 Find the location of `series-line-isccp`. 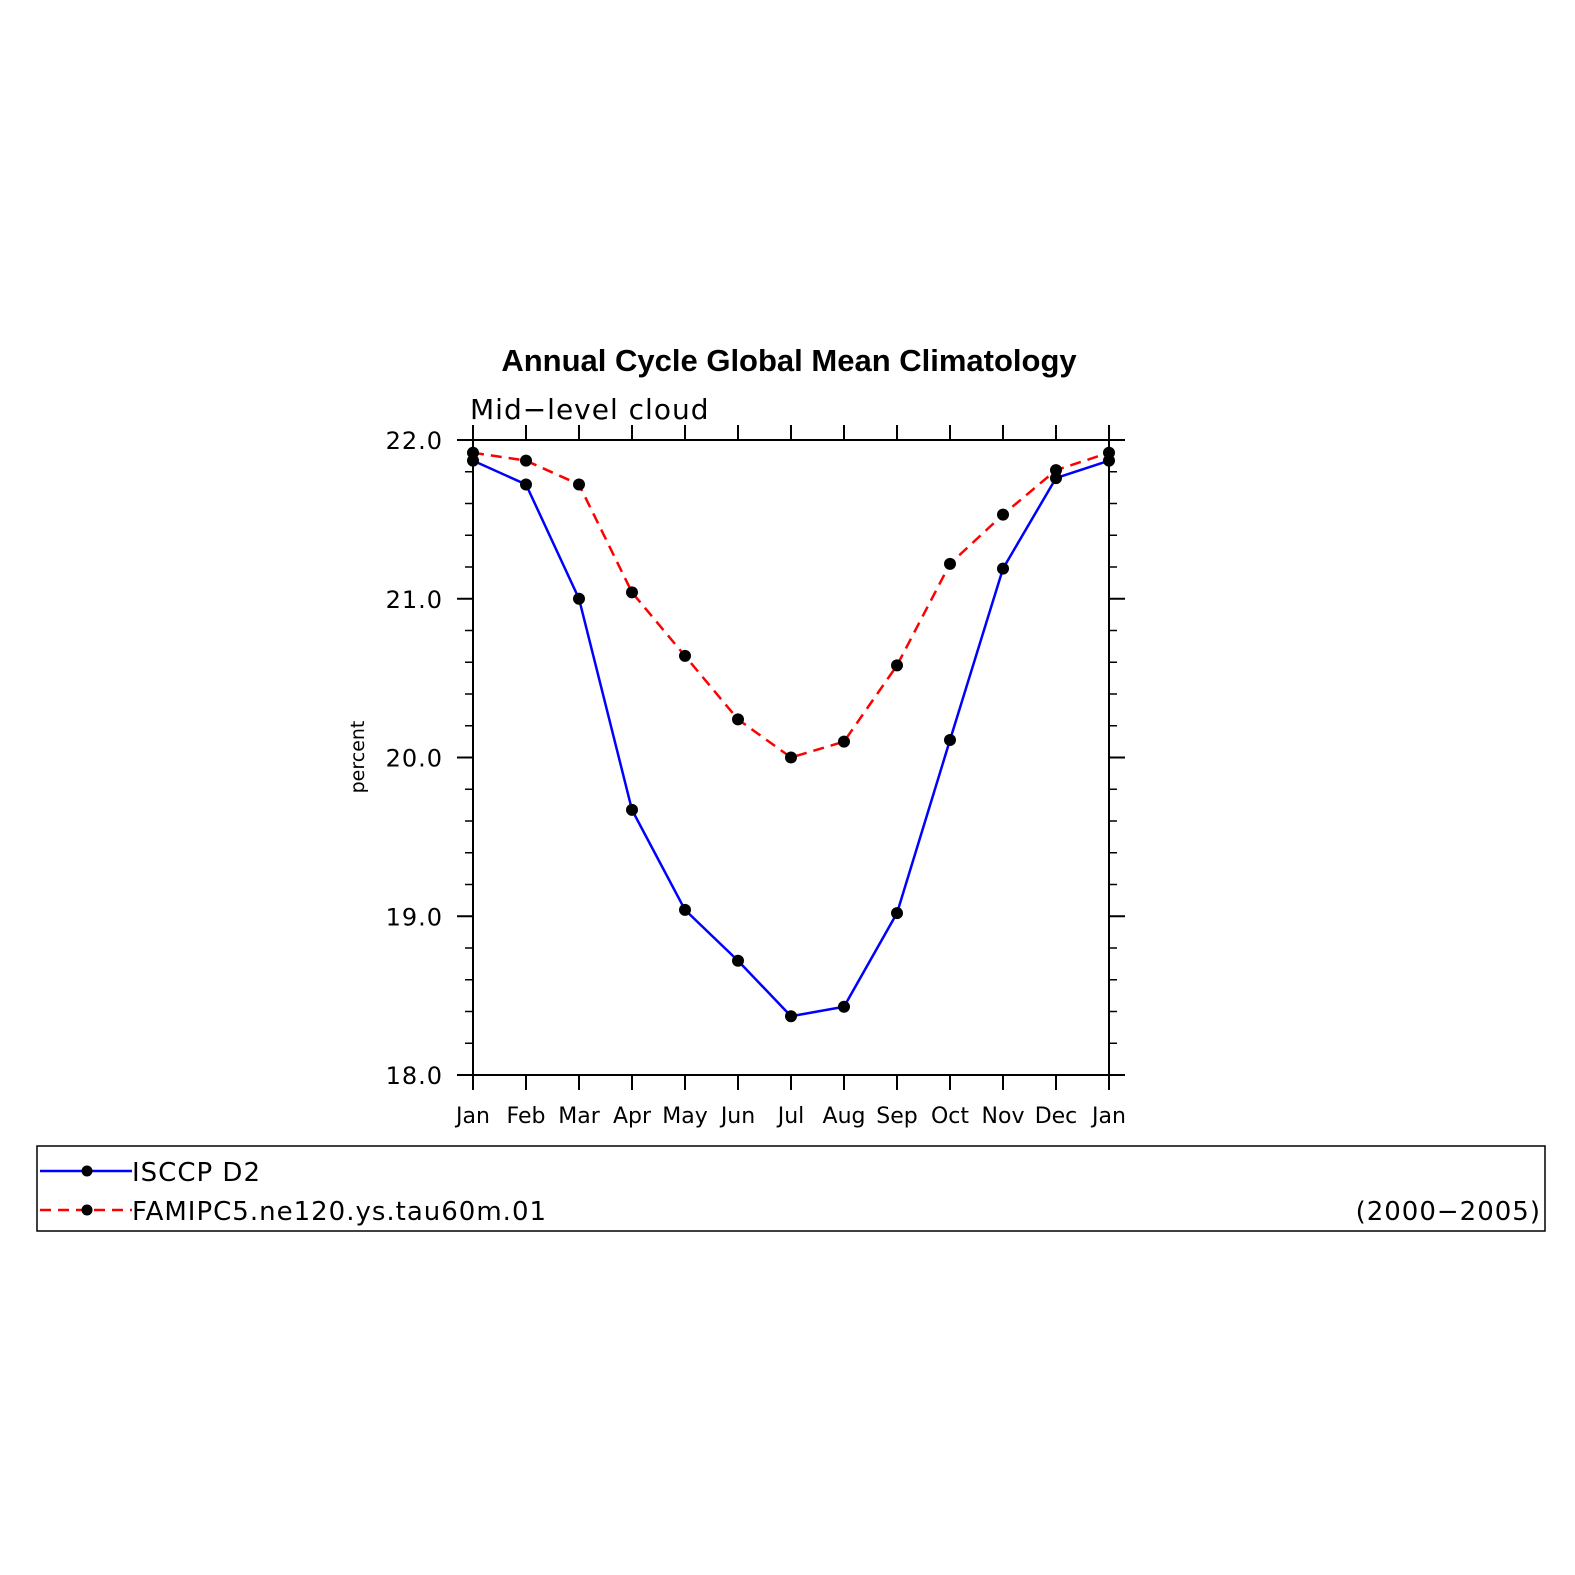

series-line-isccp is located at coordinates (791, 738).